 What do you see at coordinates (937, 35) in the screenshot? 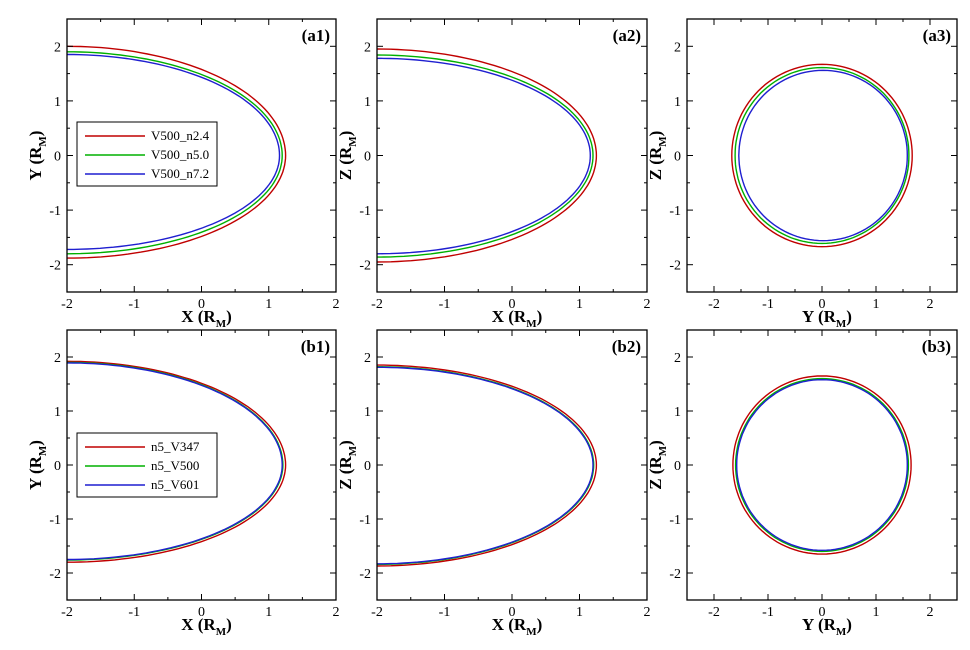
I see `panel-tag: (a3)` at bounding box center [937, 35].